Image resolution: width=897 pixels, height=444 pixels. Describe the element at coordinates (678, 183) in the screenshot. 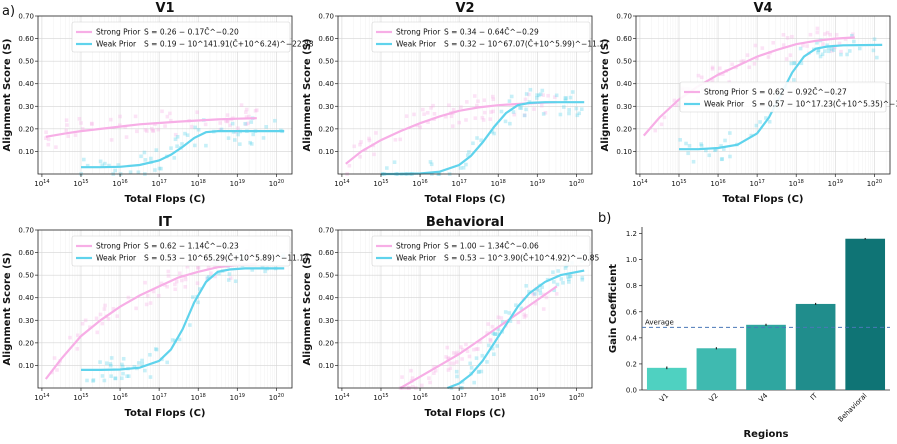

I see `x-tick-label: 1015` at that location.